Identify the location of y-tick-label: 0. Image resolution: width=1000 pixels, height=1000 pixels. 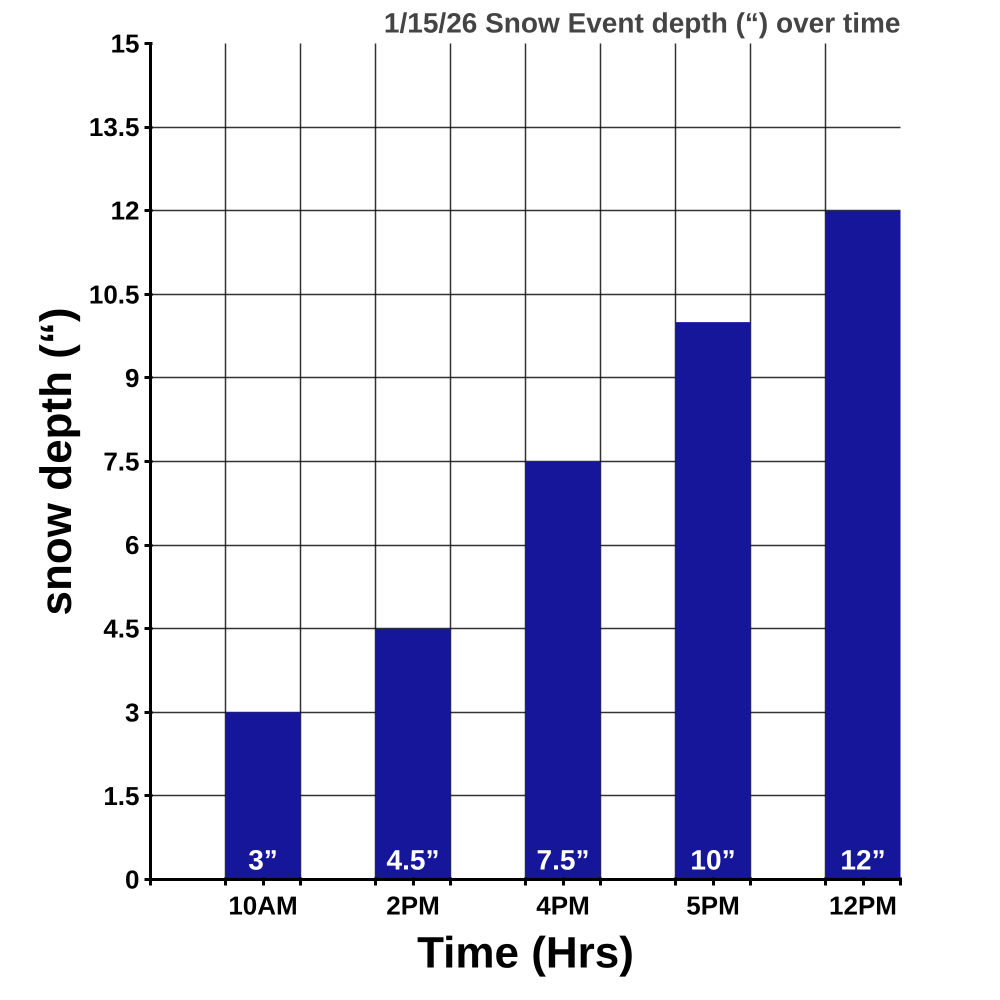
(132, 879).